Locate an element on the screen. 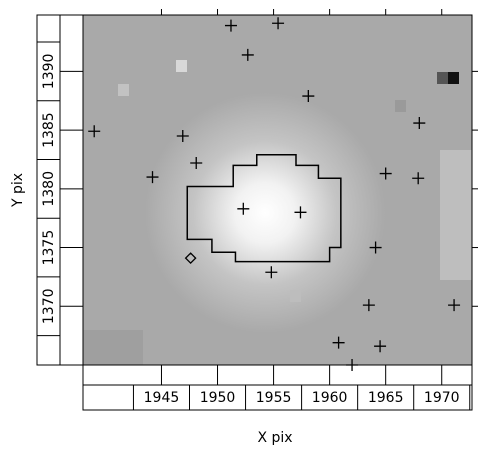 The height and width of the screenshot is (450, 485). x-tick-label: 1950 is located at coordinates (218, 398).